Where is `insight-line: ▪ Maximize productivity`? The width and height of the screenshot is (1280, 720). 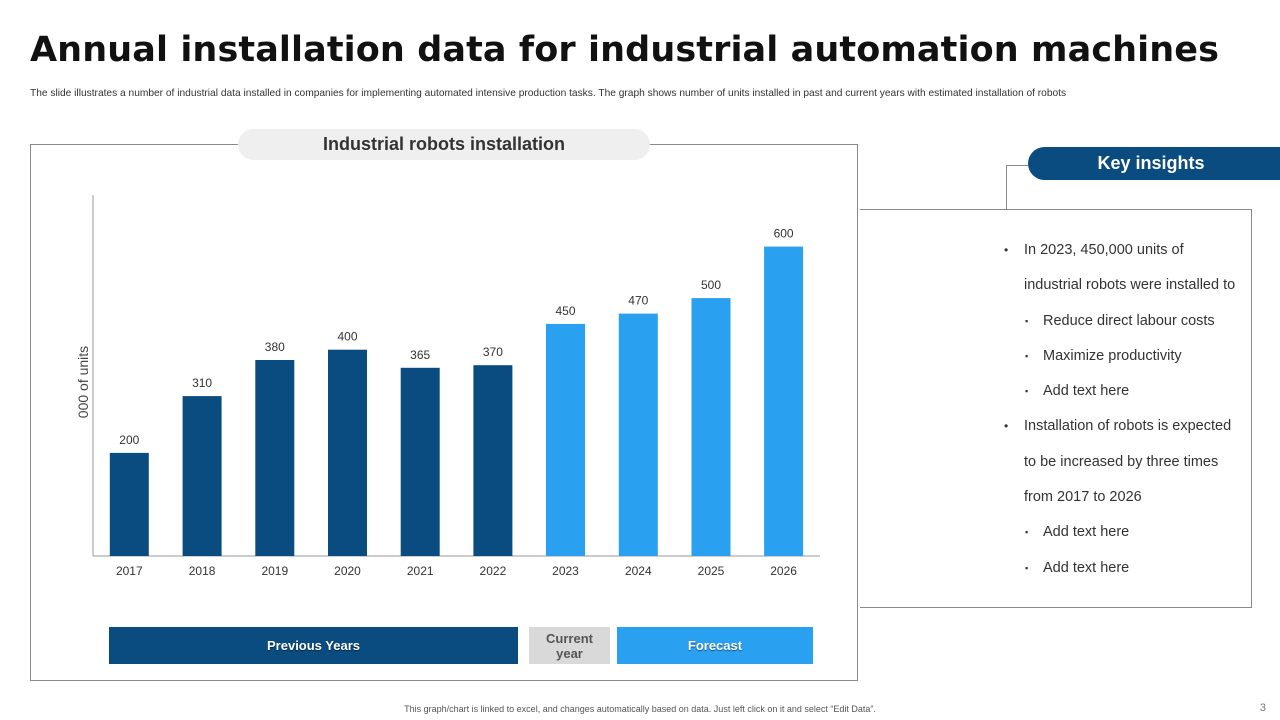 insight-line: ▪ Maximize productivity is located at coordinates (1129, 356).